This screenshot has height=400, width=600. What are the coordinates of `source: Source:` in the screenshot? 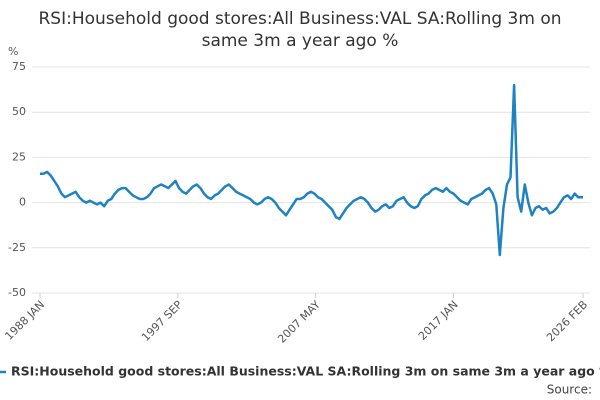 It's located at (569, 390).